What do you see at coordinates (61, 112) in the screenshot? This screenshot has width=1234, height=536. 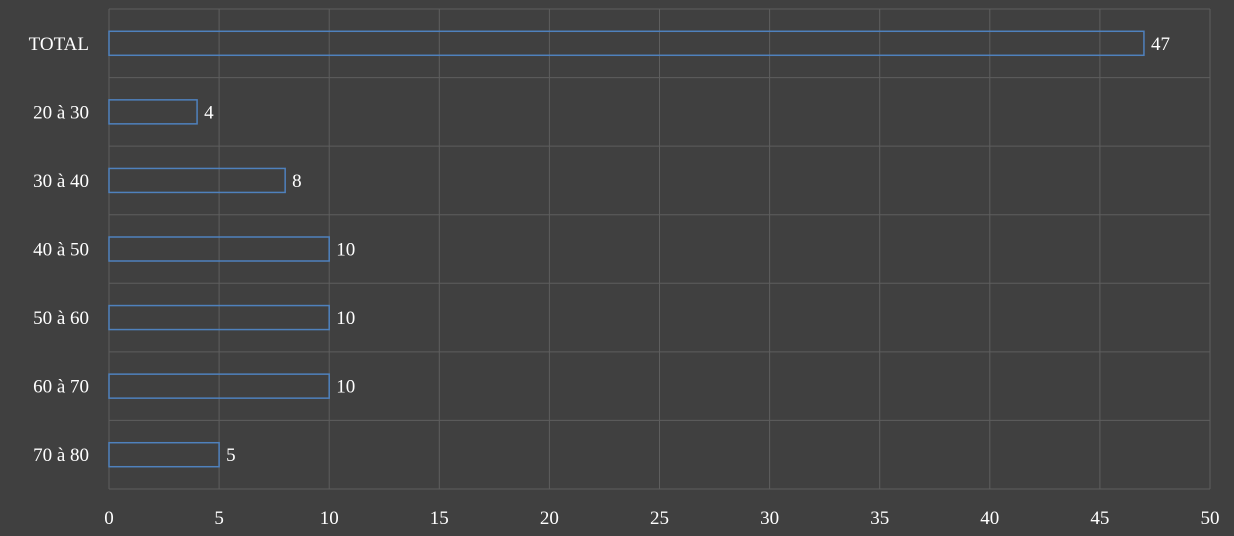 I see `category-label: 20 à 30` at bounding box center [61, 112].